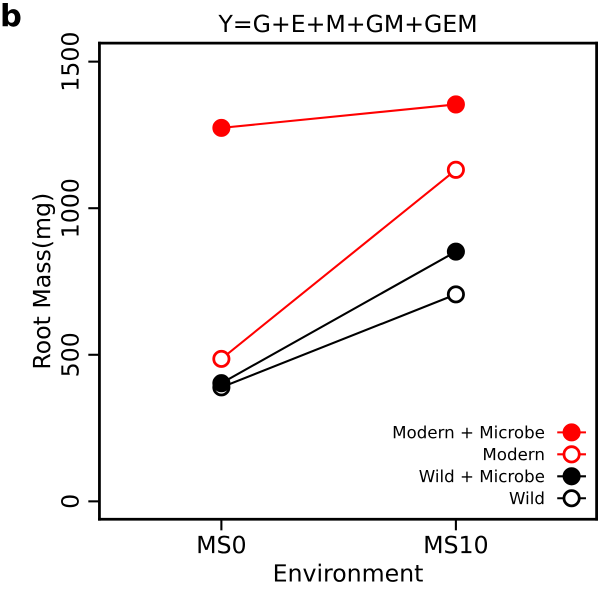  I want to click on legend-label: Wild, so click(527, 497).